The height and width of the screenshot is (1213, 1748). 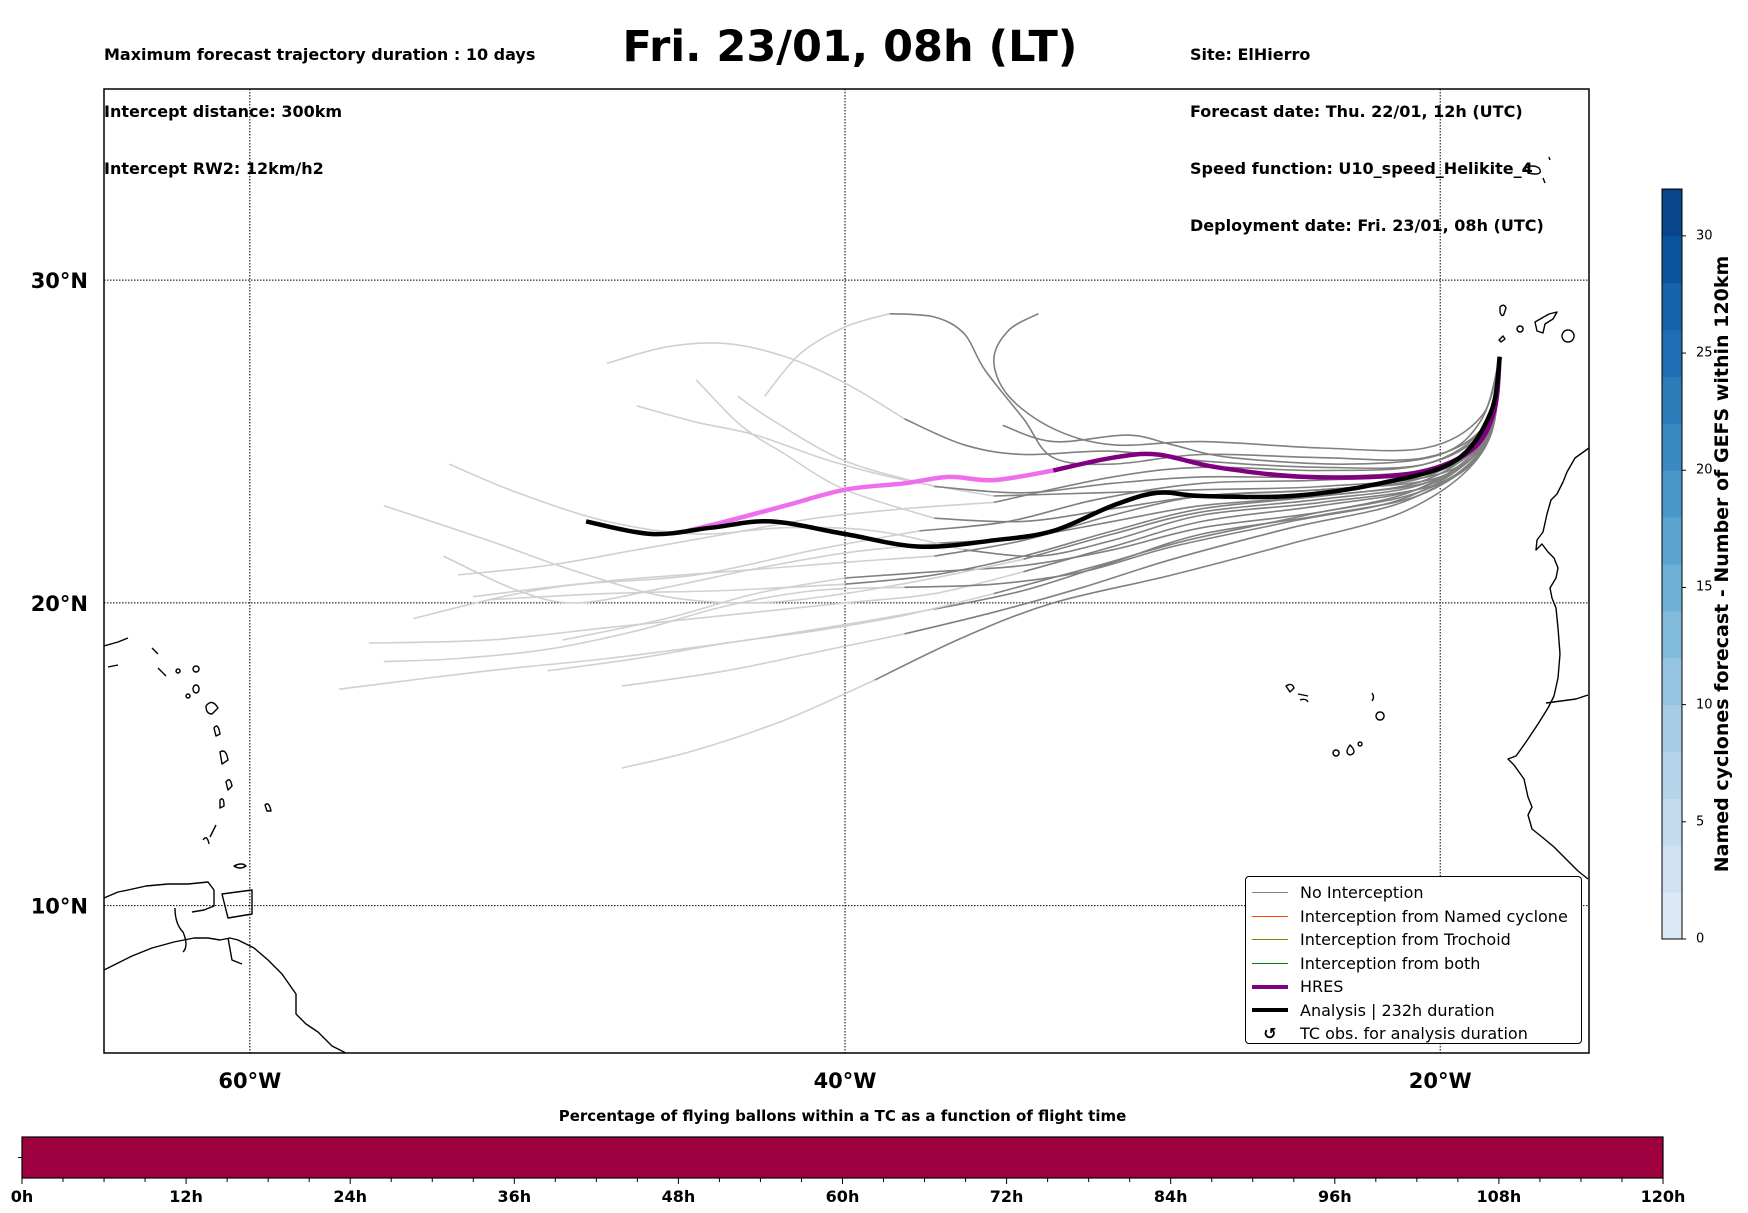 What do you see at coordinates (1700, 822) in the screenshot?
I see `colorbar-tick-label: 5` at bounding box center [1700, 822].